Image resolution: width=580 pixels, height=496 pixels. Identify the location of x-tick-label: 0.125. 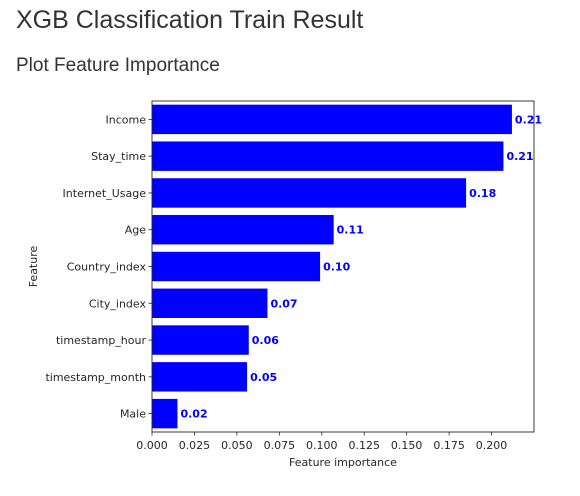
(364, 445).